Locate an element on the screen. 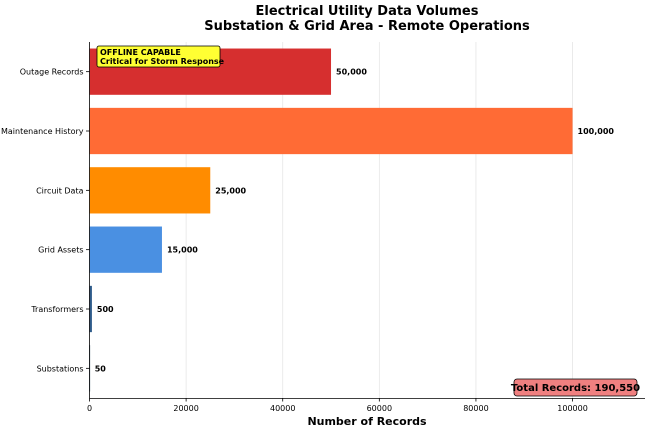  bar-circuit-data is located at coordinates (150, 190).